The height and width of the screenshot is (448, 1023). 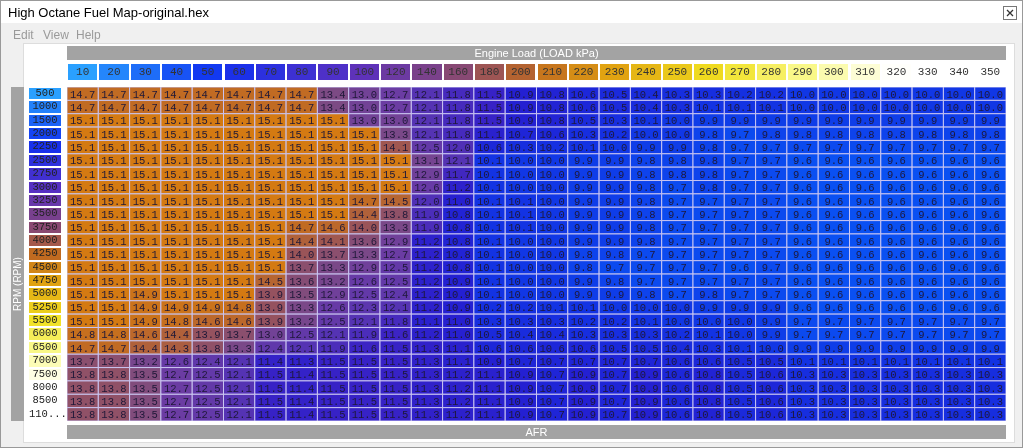 I want to click on data-label: 11.3, so click(x=302, y=361).